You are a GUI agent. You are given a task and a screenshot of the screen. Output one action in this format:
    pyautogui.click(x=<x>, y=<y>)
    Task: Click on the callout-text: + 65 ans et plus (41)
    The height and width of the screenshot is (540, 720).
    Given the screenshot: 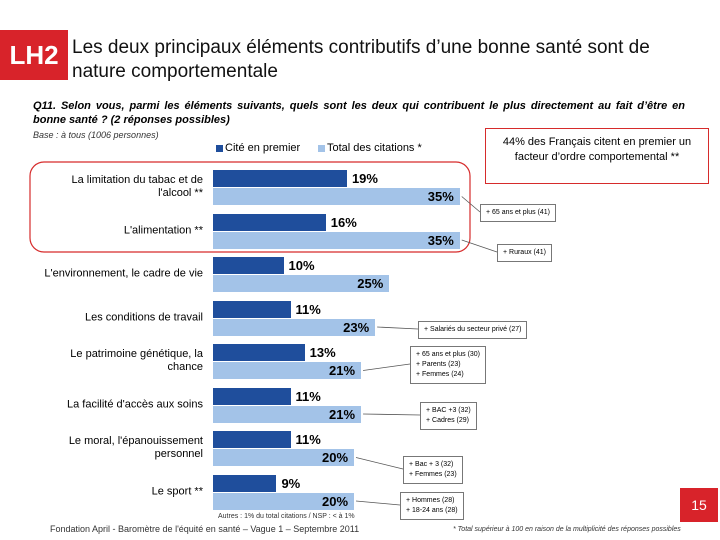 What is the action you would take?
    pyautogui.click(x=518, y=212)
    